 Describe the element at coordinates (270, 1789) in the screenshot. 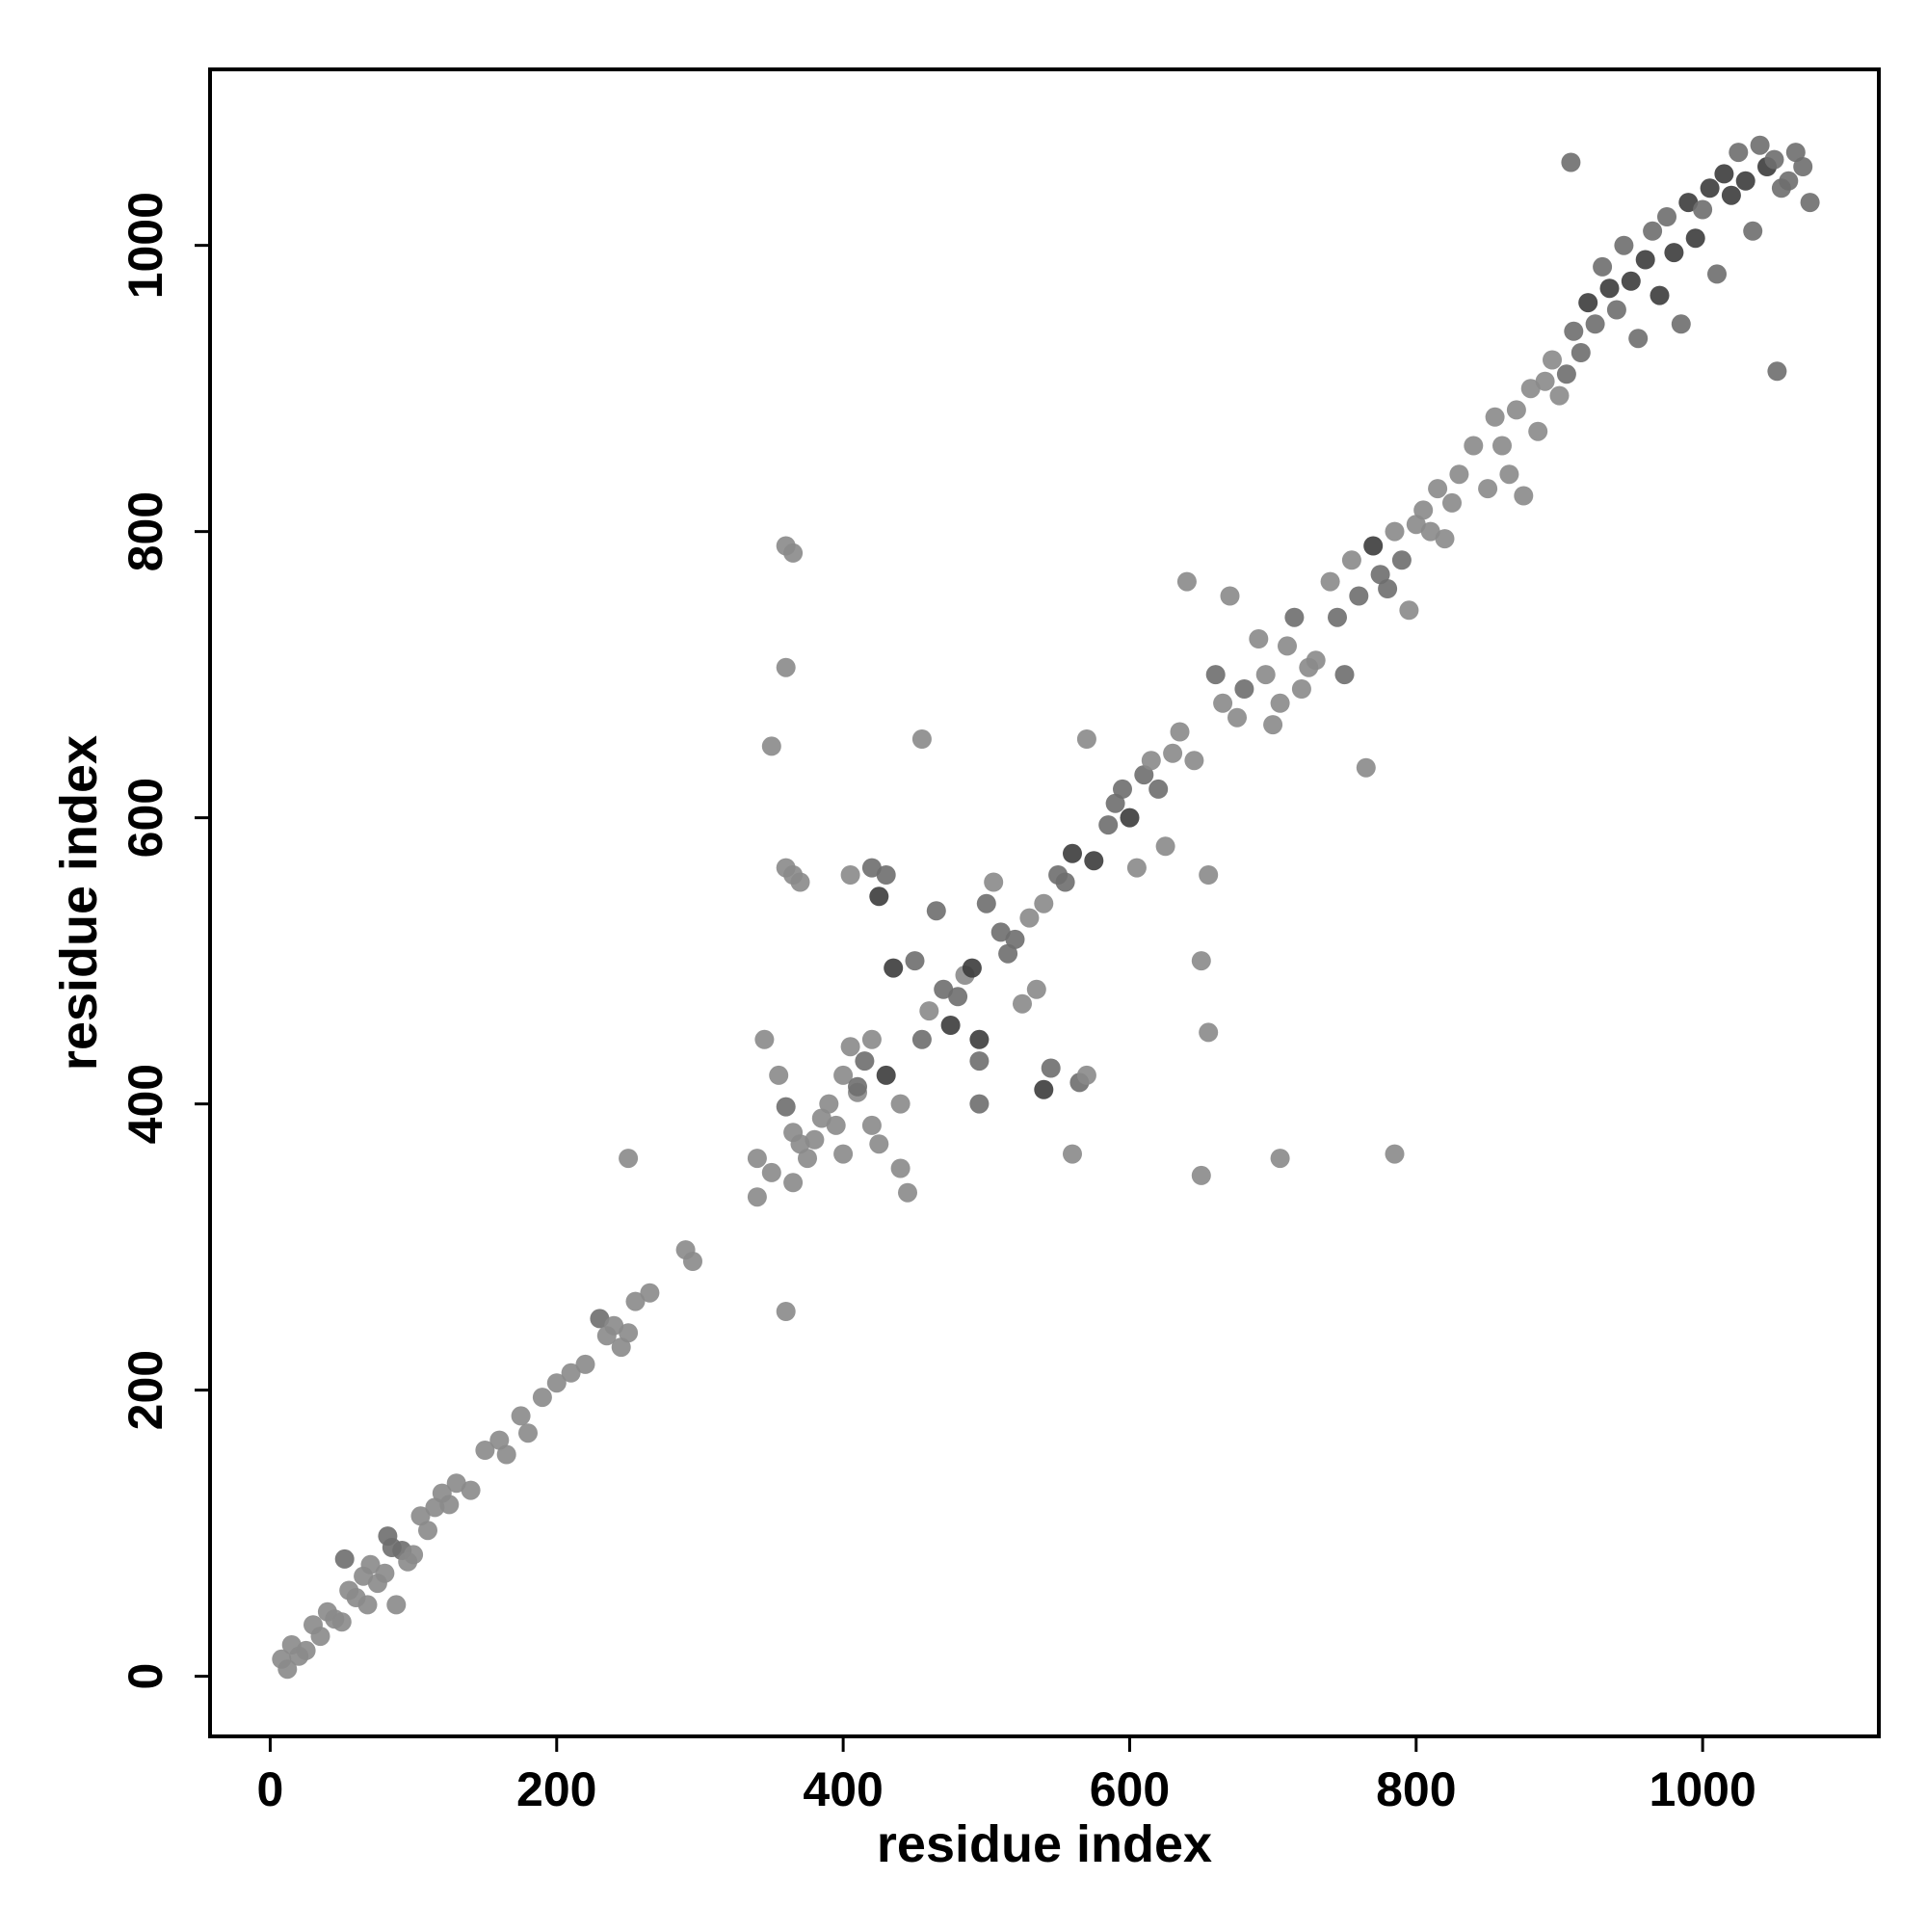

I see `x-tick-label: 0` at that location.